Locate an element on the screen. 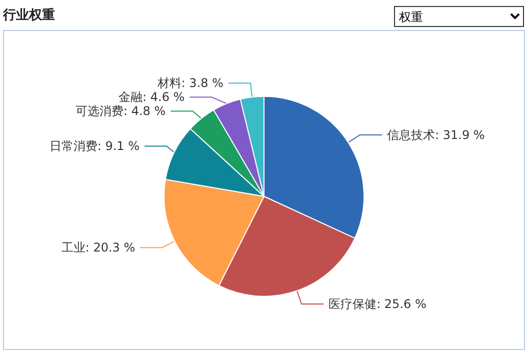  slice-label: 医疗保健: 25.6 % is located at coordinates (377, 303).